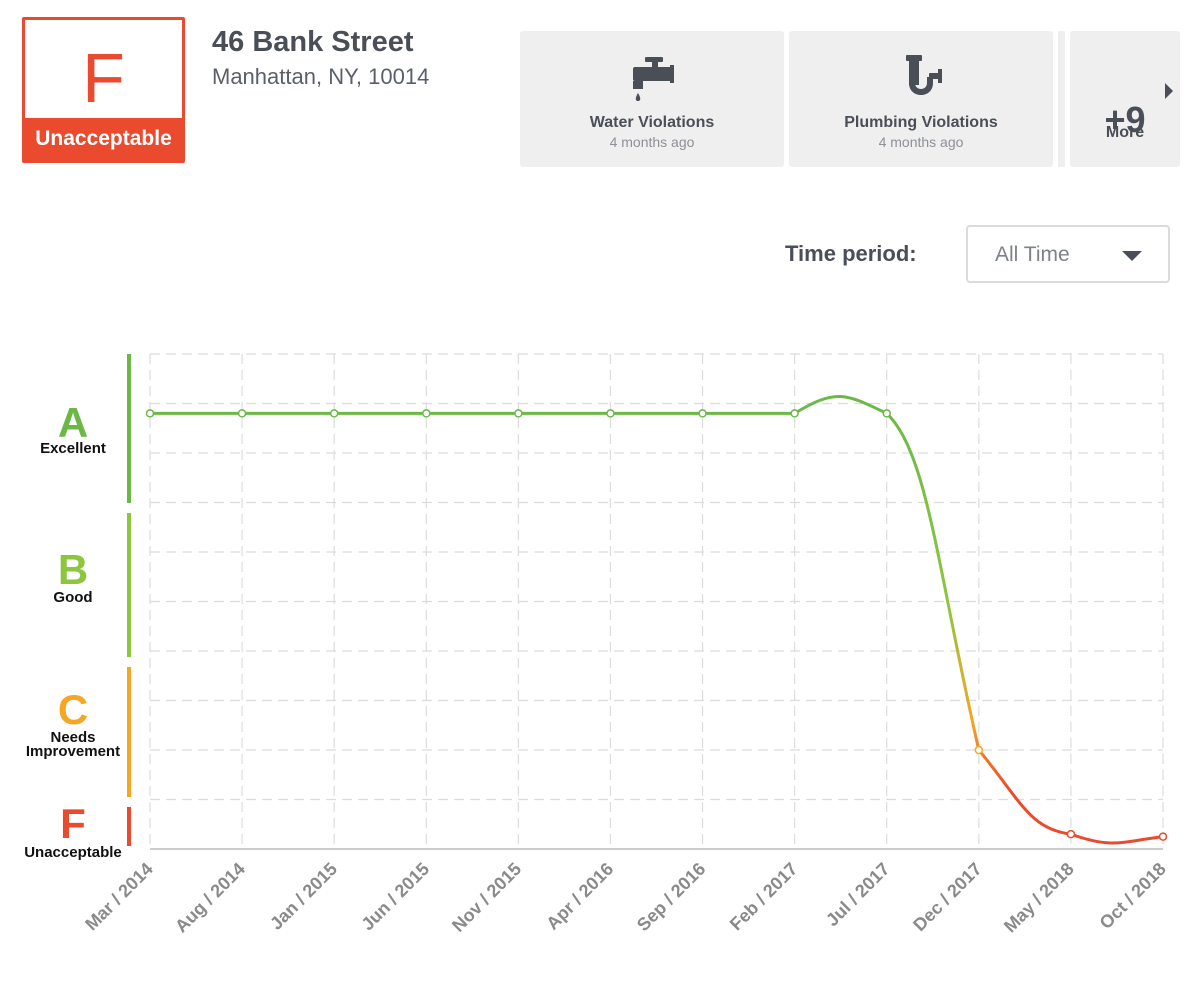 The height and width of the screenshot is (987, 1200). I want to click on chevron-right-icon, so click(1169, 91).